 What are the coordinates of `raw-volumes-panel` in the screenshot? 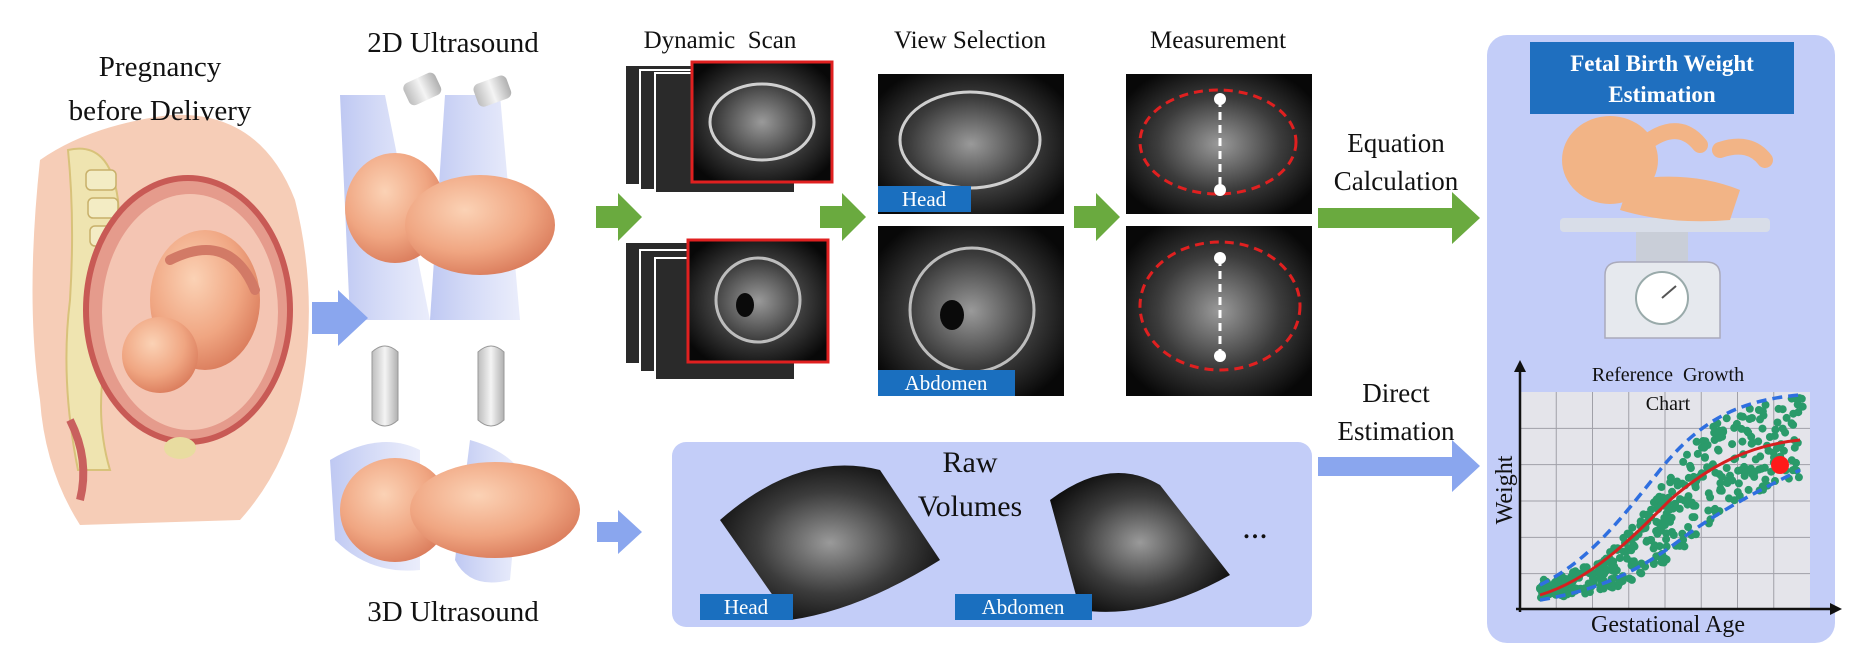 It's located at (992, 534).